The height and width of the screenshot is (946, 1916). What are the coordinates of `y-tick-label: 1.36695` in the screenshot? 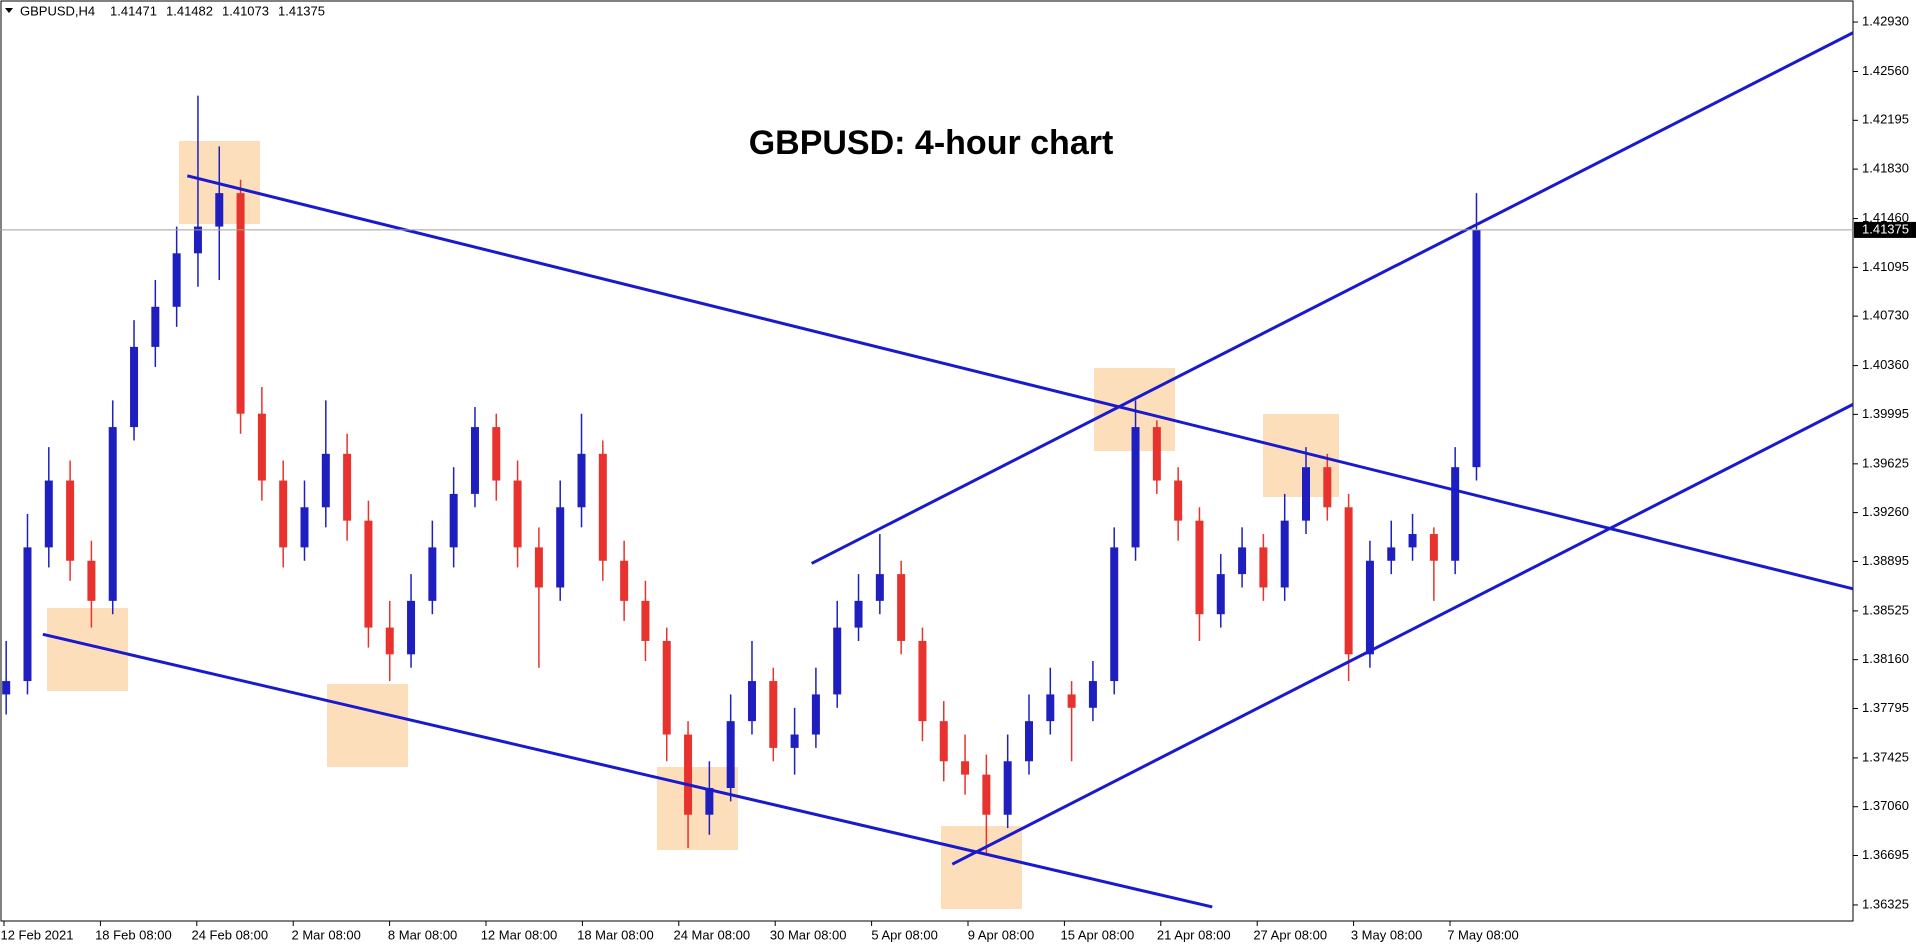 It's located at (1885, 854).